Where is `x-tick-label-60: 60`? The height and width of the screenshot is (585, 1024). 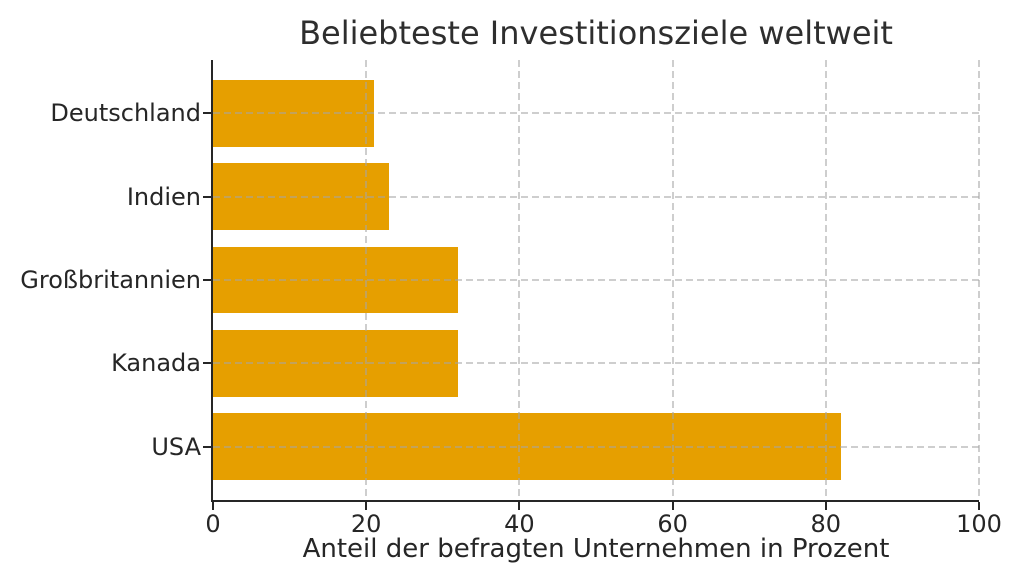
x-tick-label-60: 60 is located at coordinates (672, 524).